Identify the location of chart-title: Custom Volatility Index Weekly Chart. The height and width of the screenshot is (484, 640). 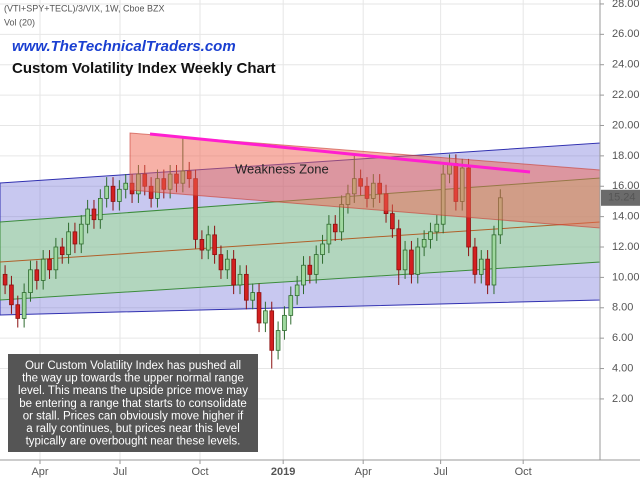
(144, 68).